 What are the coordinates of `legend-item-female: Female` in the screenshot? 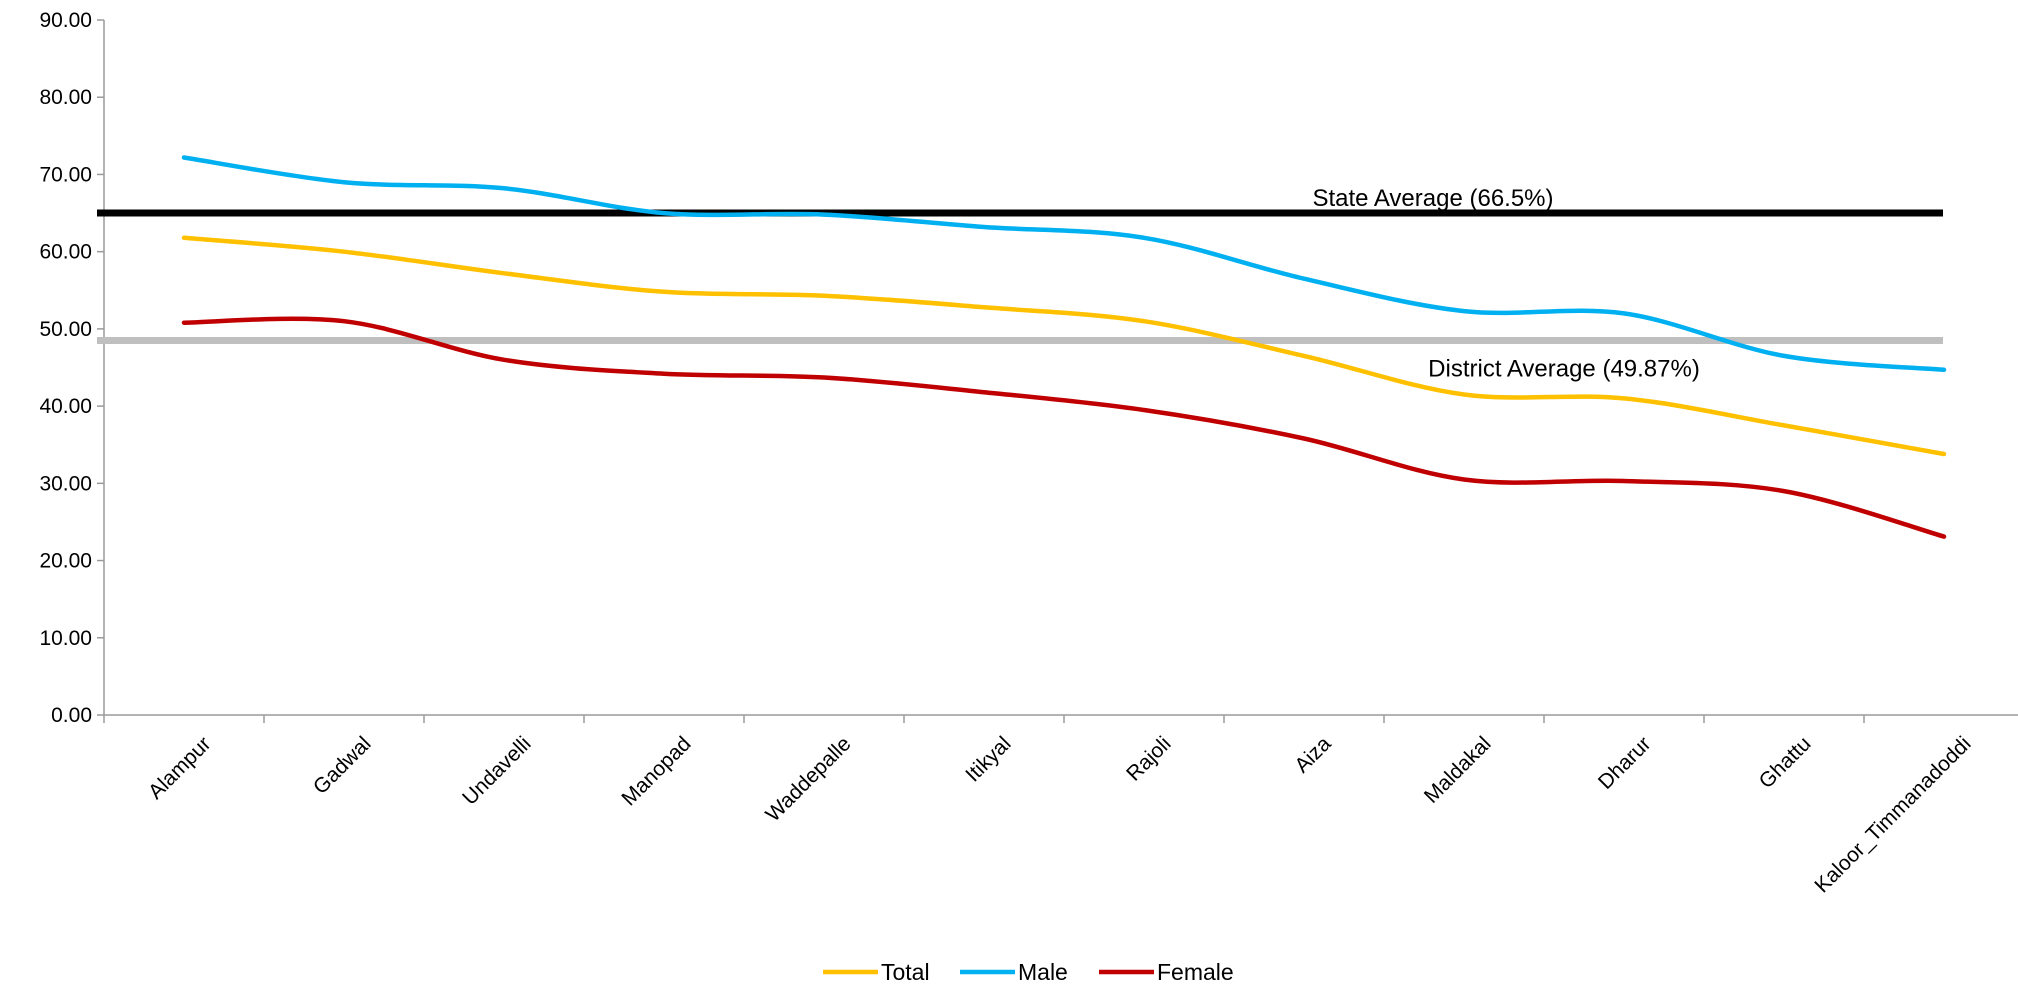 It's located at (1166, 972).